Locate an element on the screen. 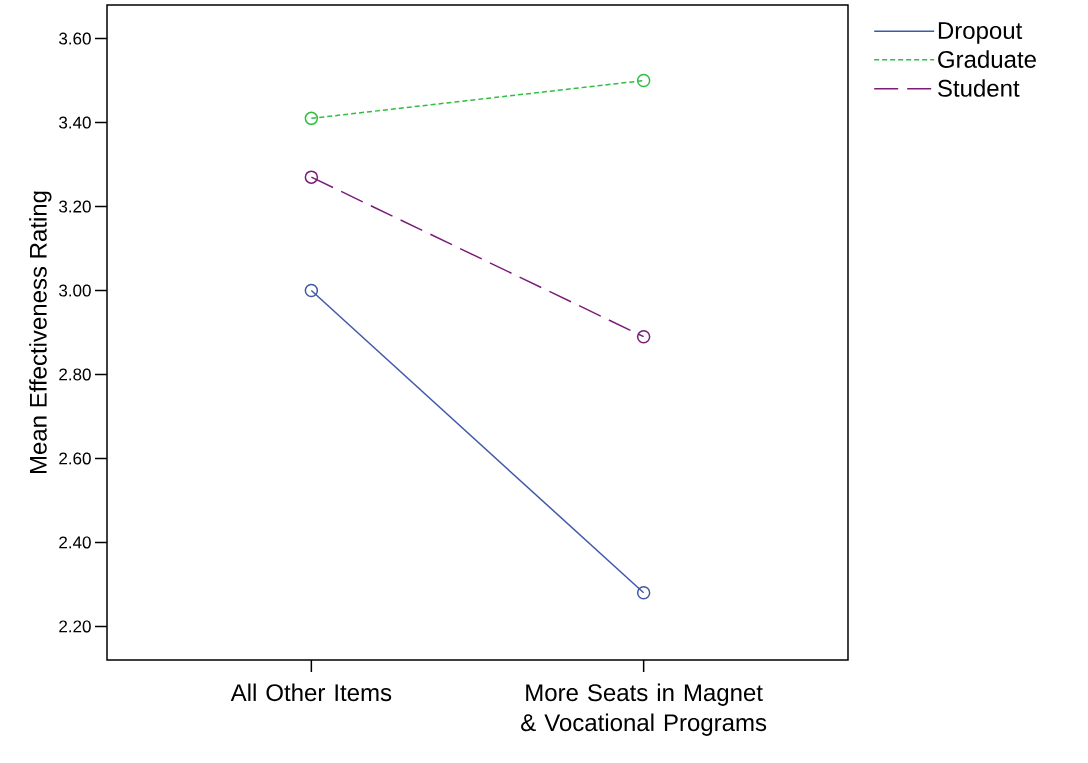  x-tick-label: More Seats in Magnet & Vocational Programs is located at coordinates (644, 709).